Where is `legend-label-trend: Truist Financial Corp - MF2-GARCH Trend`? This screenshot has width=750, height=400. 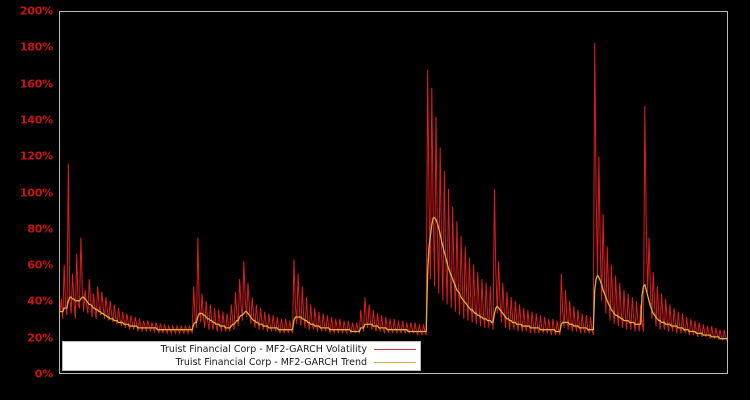
legend-label-trend: Truist Financial Corp - MF2-GARCH Trend is located at coordinates (271, 362).